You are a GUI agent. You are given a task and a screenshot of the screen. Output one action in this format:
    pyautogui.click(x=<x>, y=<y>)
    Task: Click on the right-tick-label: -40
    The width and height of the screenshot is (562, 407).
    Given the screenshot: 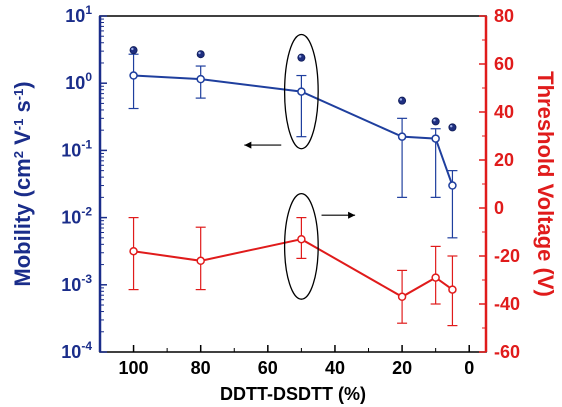 What is the action you would take?
    pyautogui.click(x=507, y=304)
    